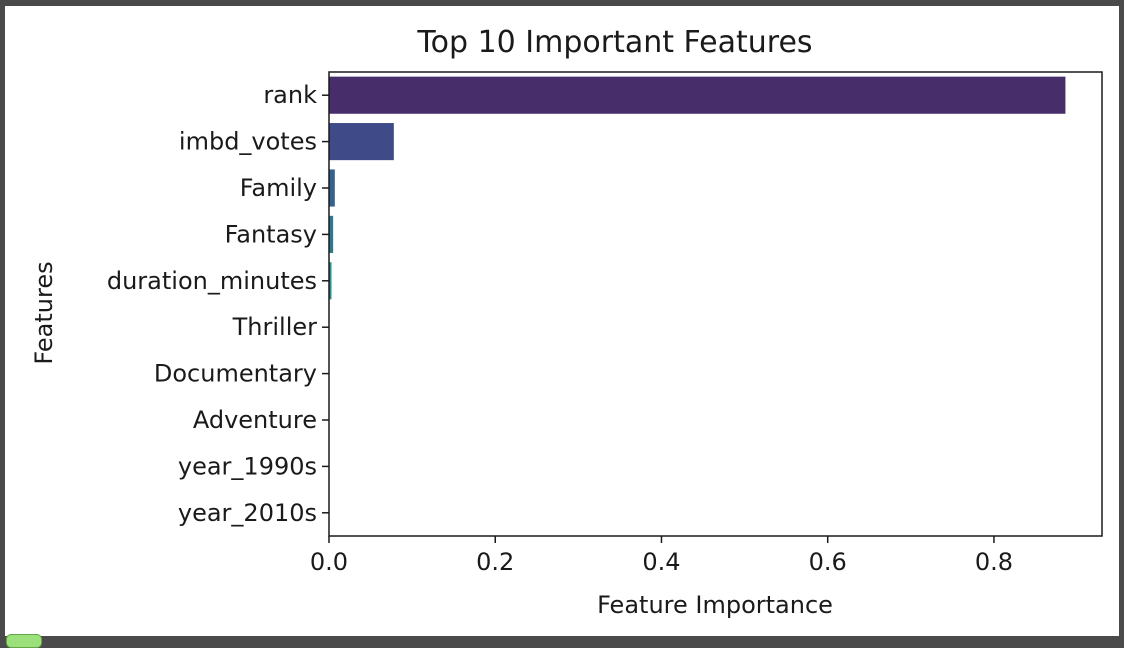  Describe the element at coordinates (24, 641) in the screenshot. I see `status-badge` at that location.